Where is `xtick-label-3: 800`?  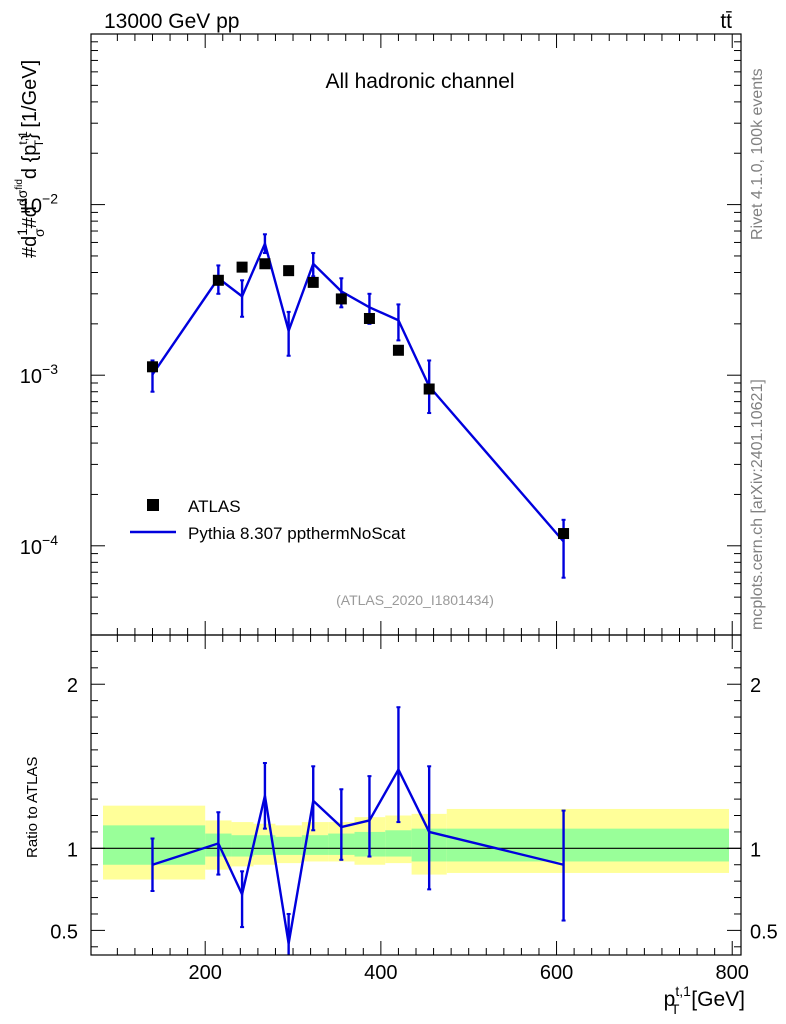 xtick-label-3: 800 is located at coordinates (732, 973).